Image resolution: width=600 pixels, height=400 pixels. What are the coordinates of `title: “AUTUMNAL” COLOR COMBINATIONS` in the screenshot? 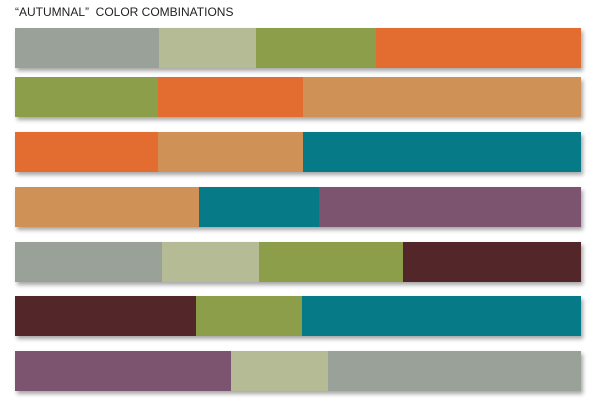 It's located at (124, 12).